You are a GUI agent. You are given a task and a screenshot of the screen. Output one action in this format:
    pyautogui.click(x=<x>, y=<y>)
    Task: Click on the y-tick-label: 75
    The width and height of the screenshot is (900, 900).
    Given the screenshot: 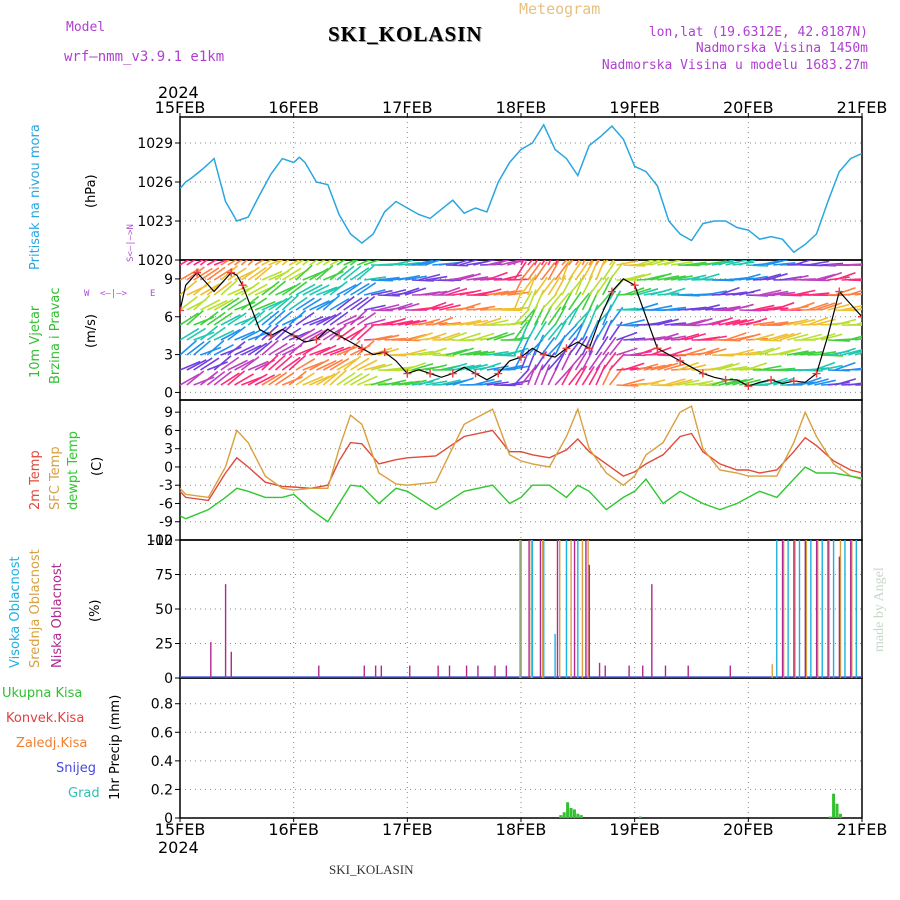 What is the action you would take?
    pyautogui.click(x=164, y=576)
    